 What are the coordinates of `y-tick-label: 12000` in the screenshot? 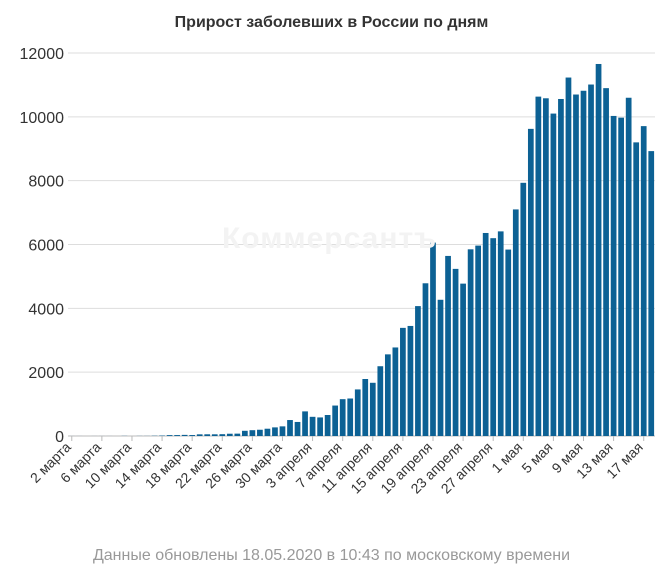 It's located at (42, 54).